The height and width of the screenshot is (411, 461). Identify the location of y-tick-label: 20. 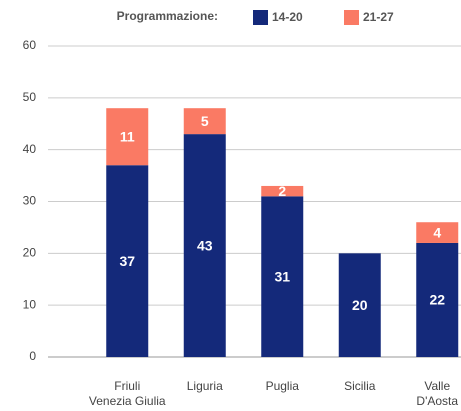
(30, 253).